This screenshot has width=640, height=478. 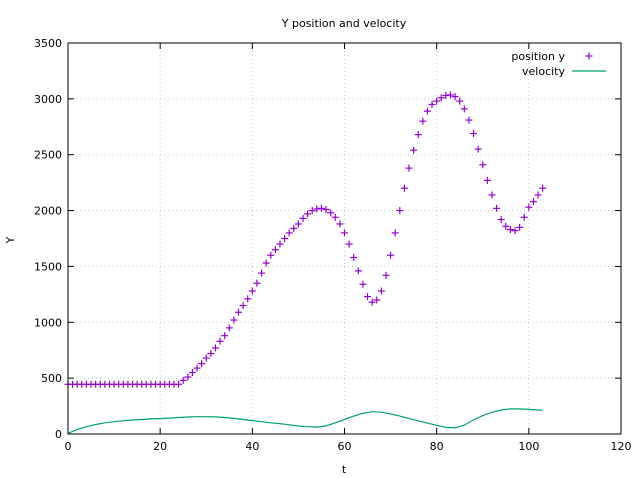 I want to click on velocity-series, so click(x=305, y=421).